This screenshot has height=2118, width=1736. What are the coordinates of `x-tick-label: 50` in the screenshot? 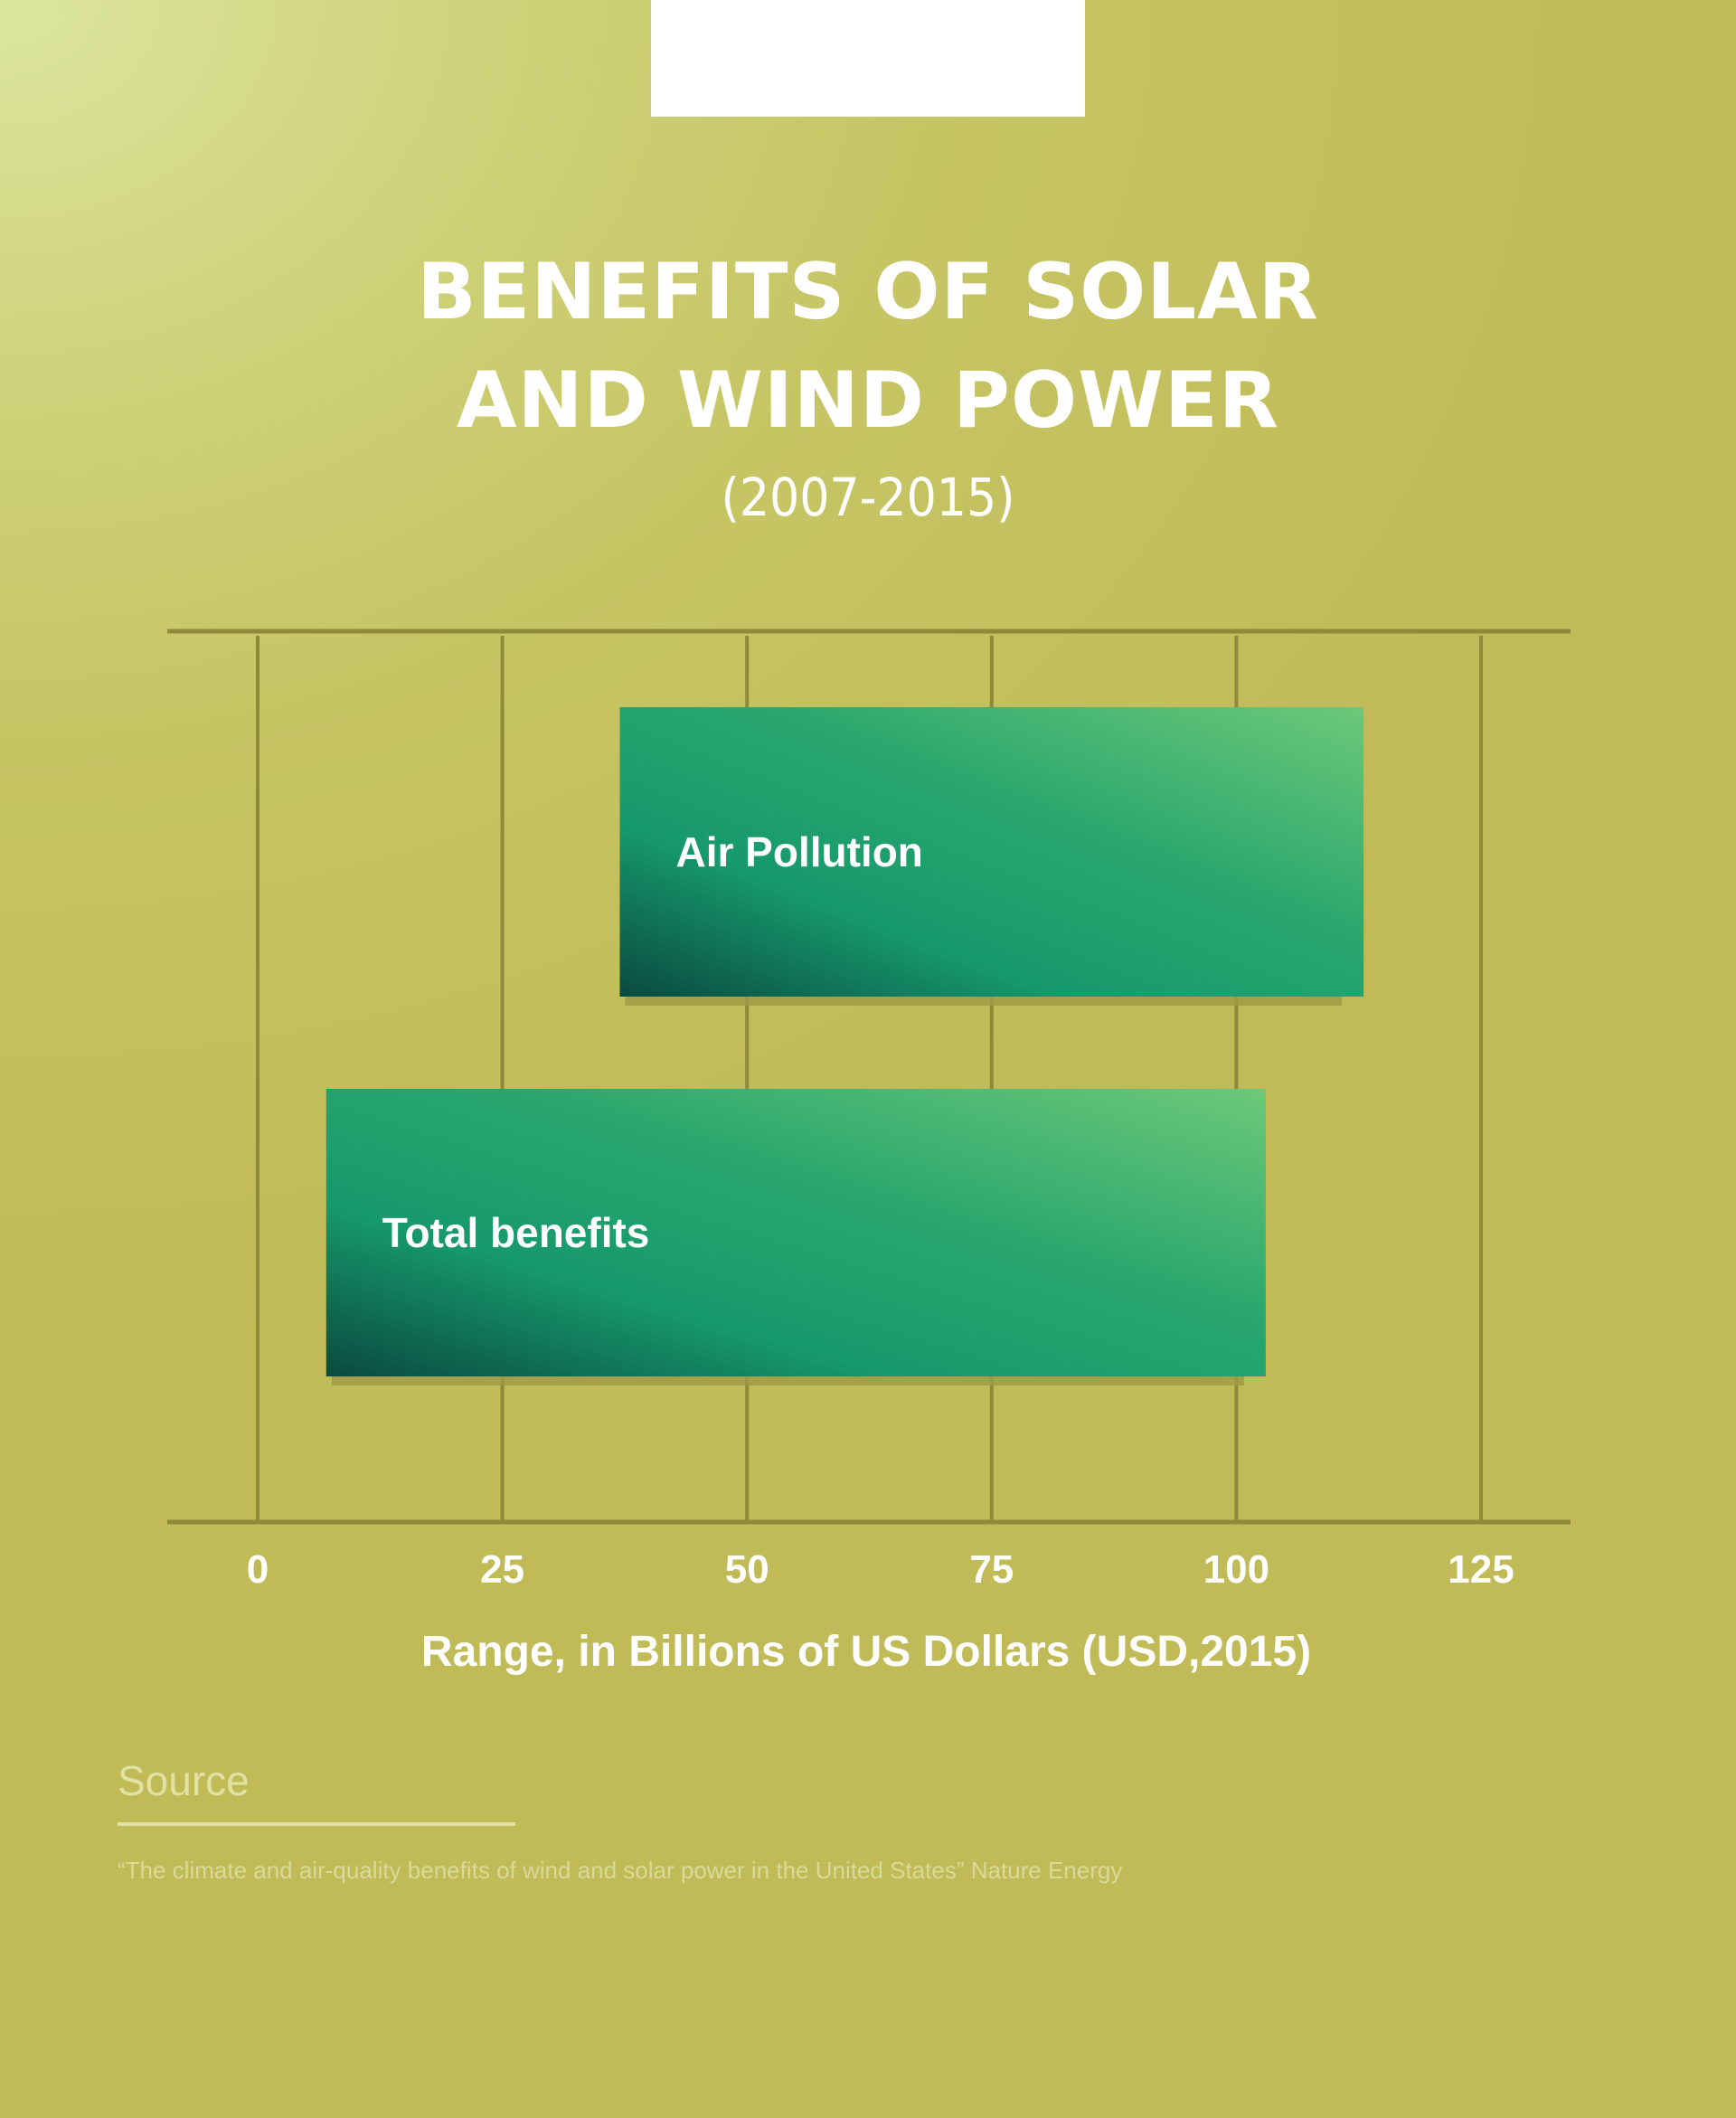 It's located at (747, 1569).